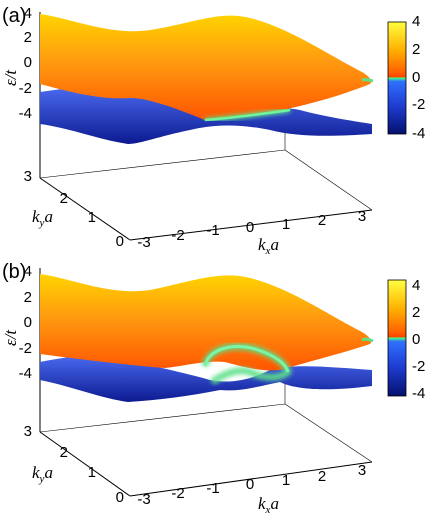 This screenshot has width=436, height=513. I want to click on panel-label: (a), so click(14, 16).